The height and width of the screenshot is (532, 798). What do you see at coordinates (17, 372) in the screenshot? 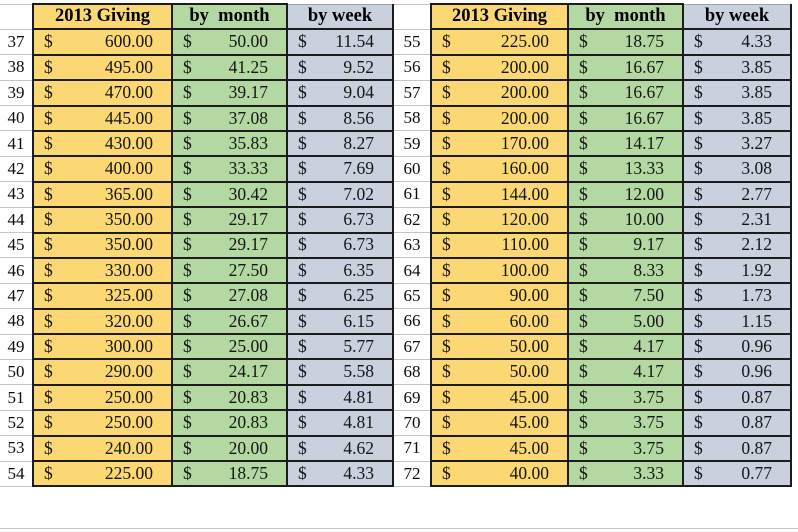
I see `row-header: 50` at bounding box center [17, 372].